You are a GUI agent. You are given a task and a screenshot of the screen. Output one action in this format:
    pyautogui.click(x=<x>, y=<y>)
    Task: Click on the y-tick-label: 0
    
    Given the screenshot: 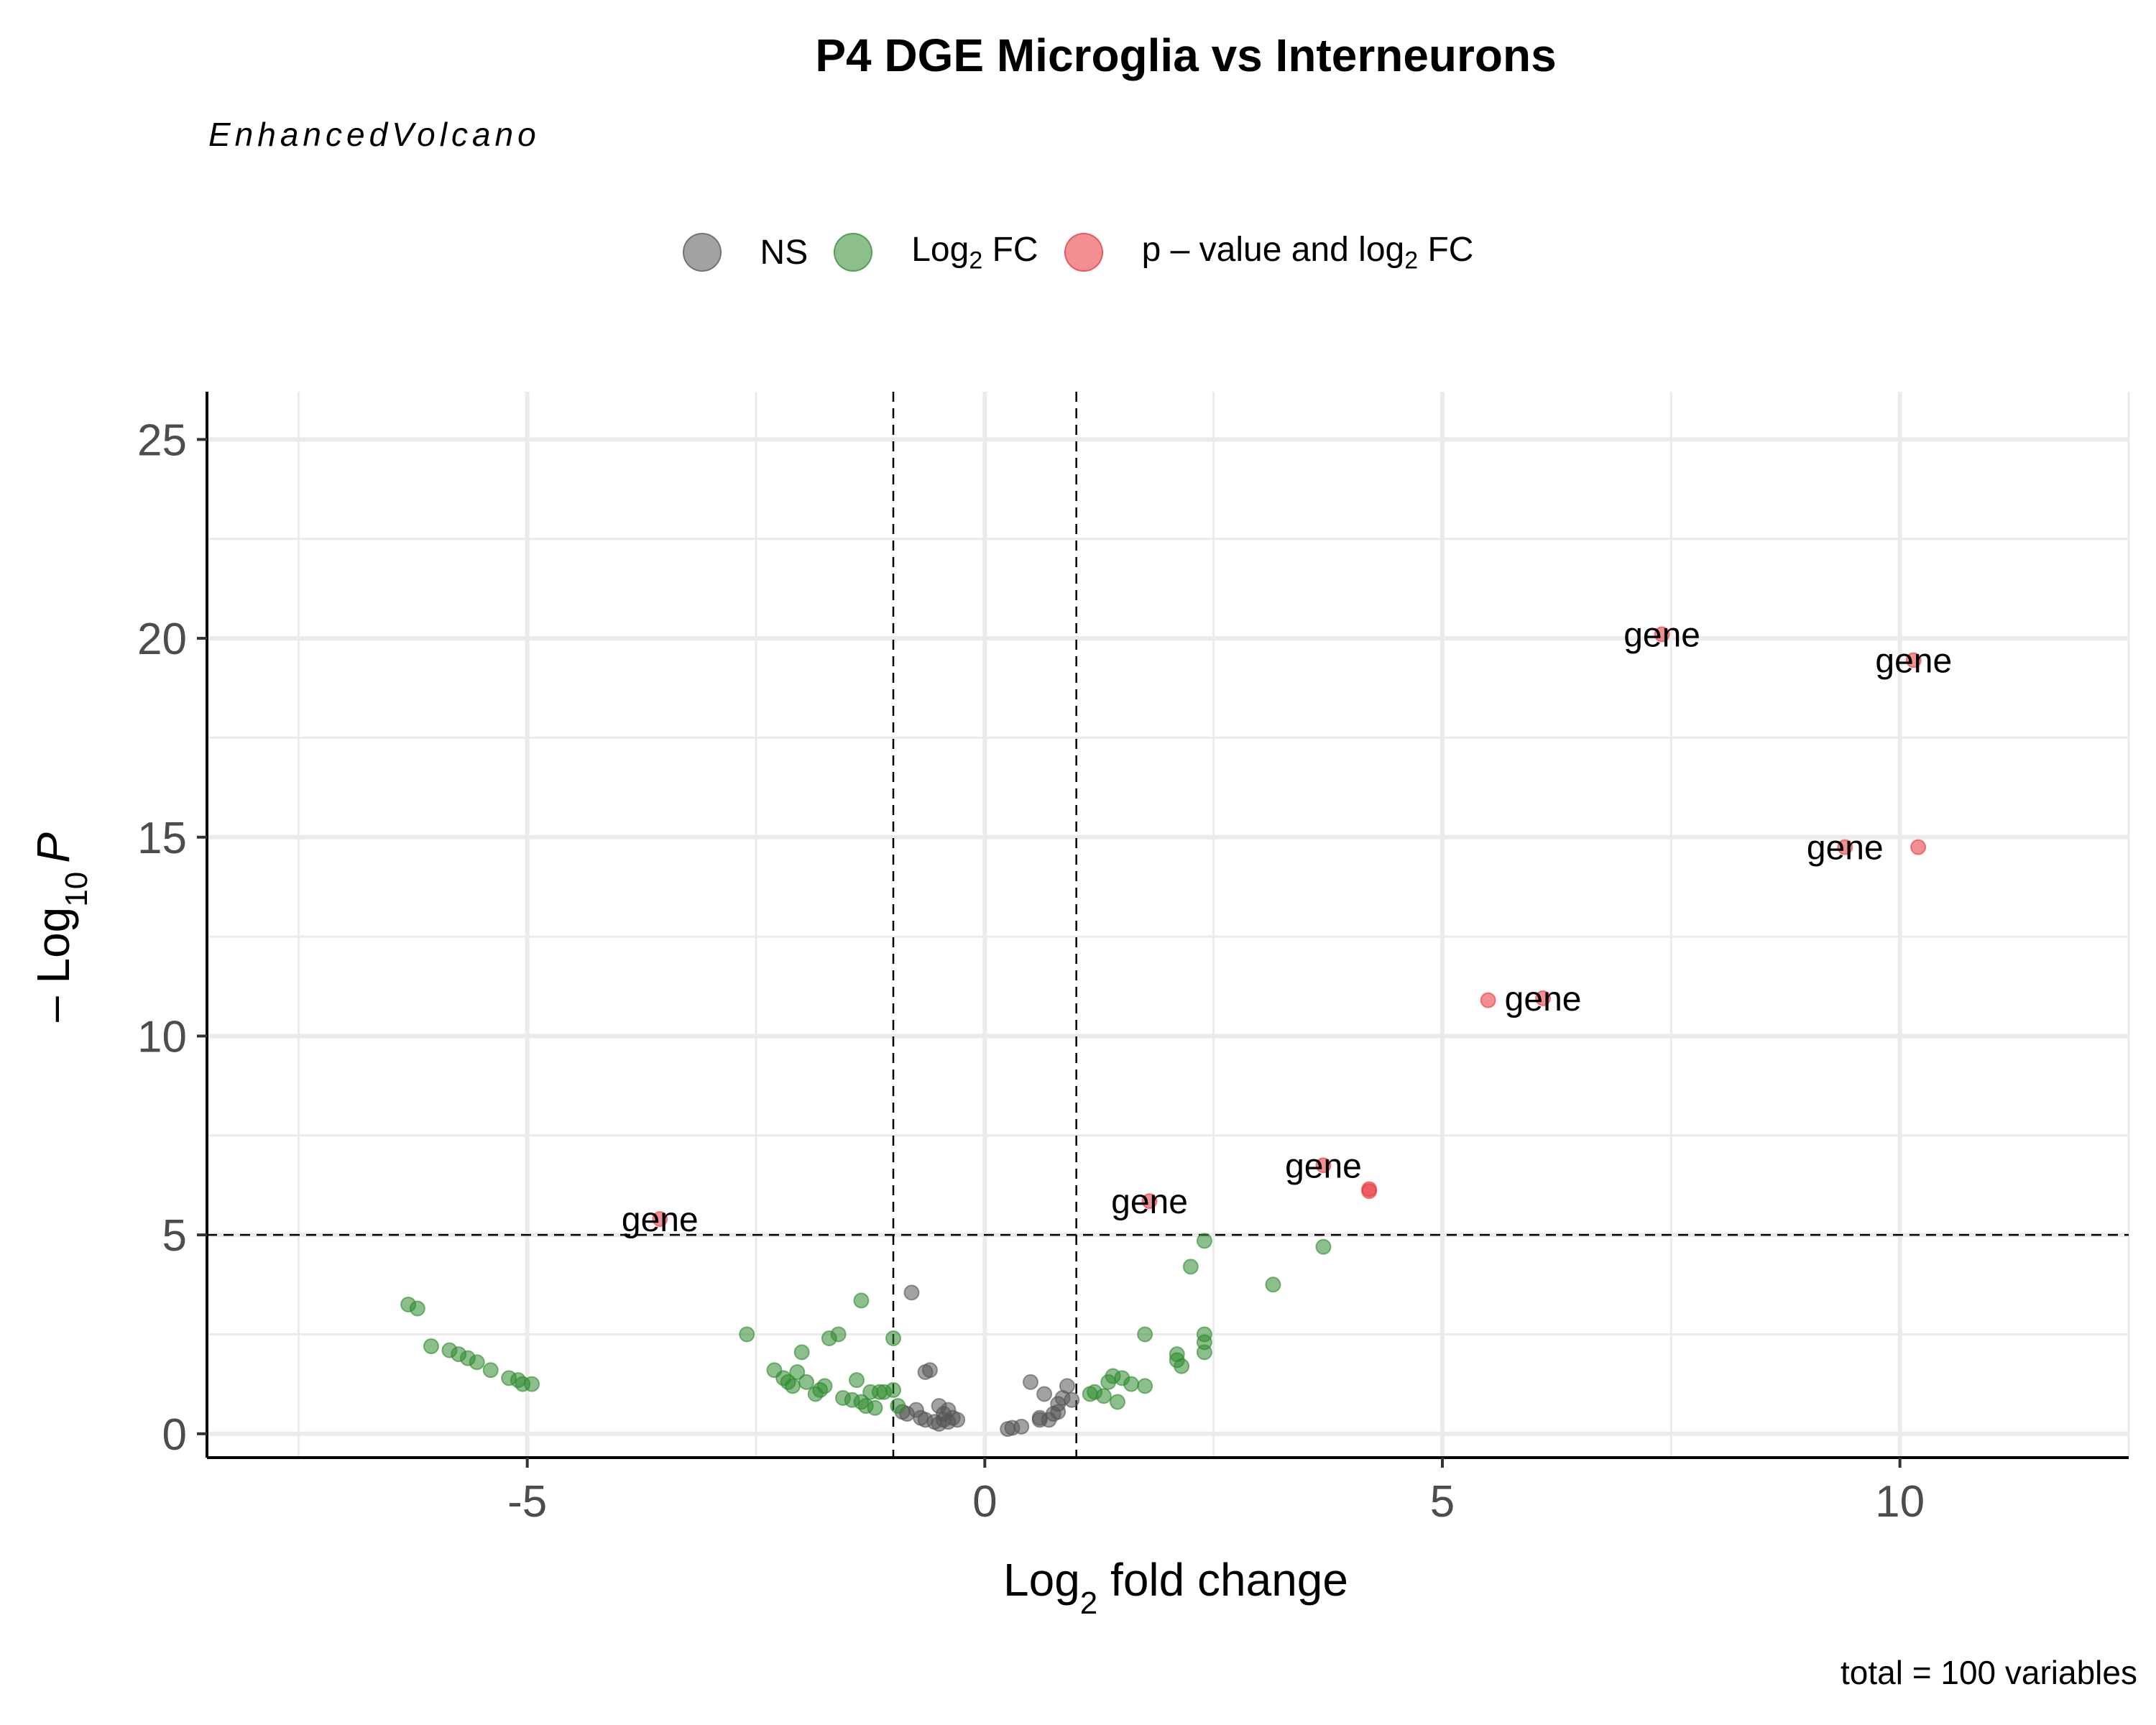 What is the action you would take?
    pyautogui.click(x=174, y=1435)
    